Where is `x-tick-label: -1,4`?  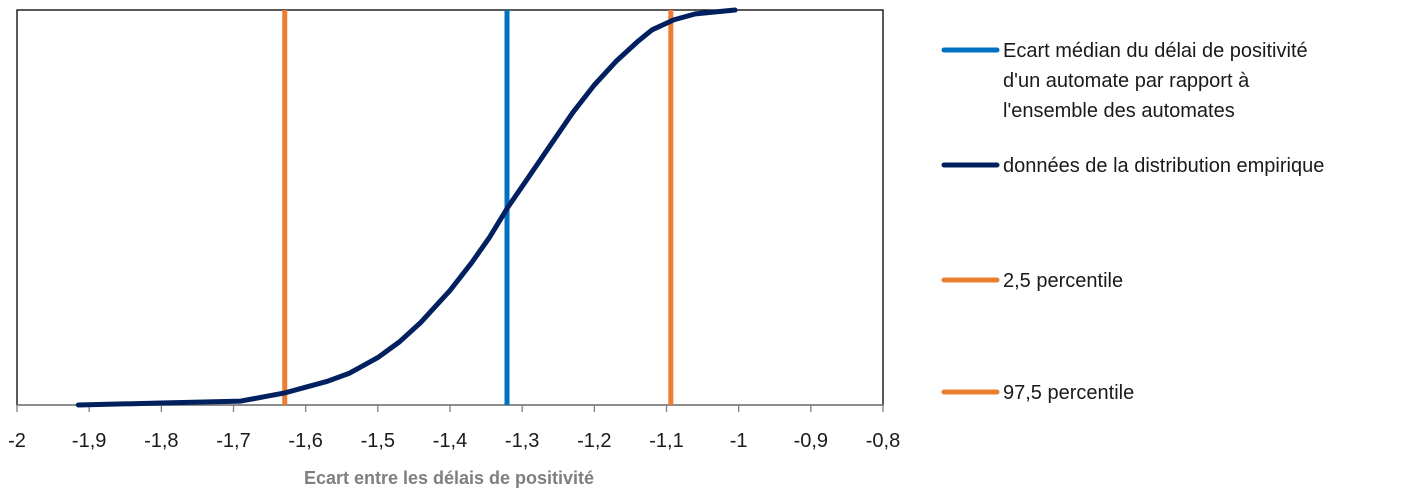 x-tick-label: -1,4 is located at coordinates (450, 441).